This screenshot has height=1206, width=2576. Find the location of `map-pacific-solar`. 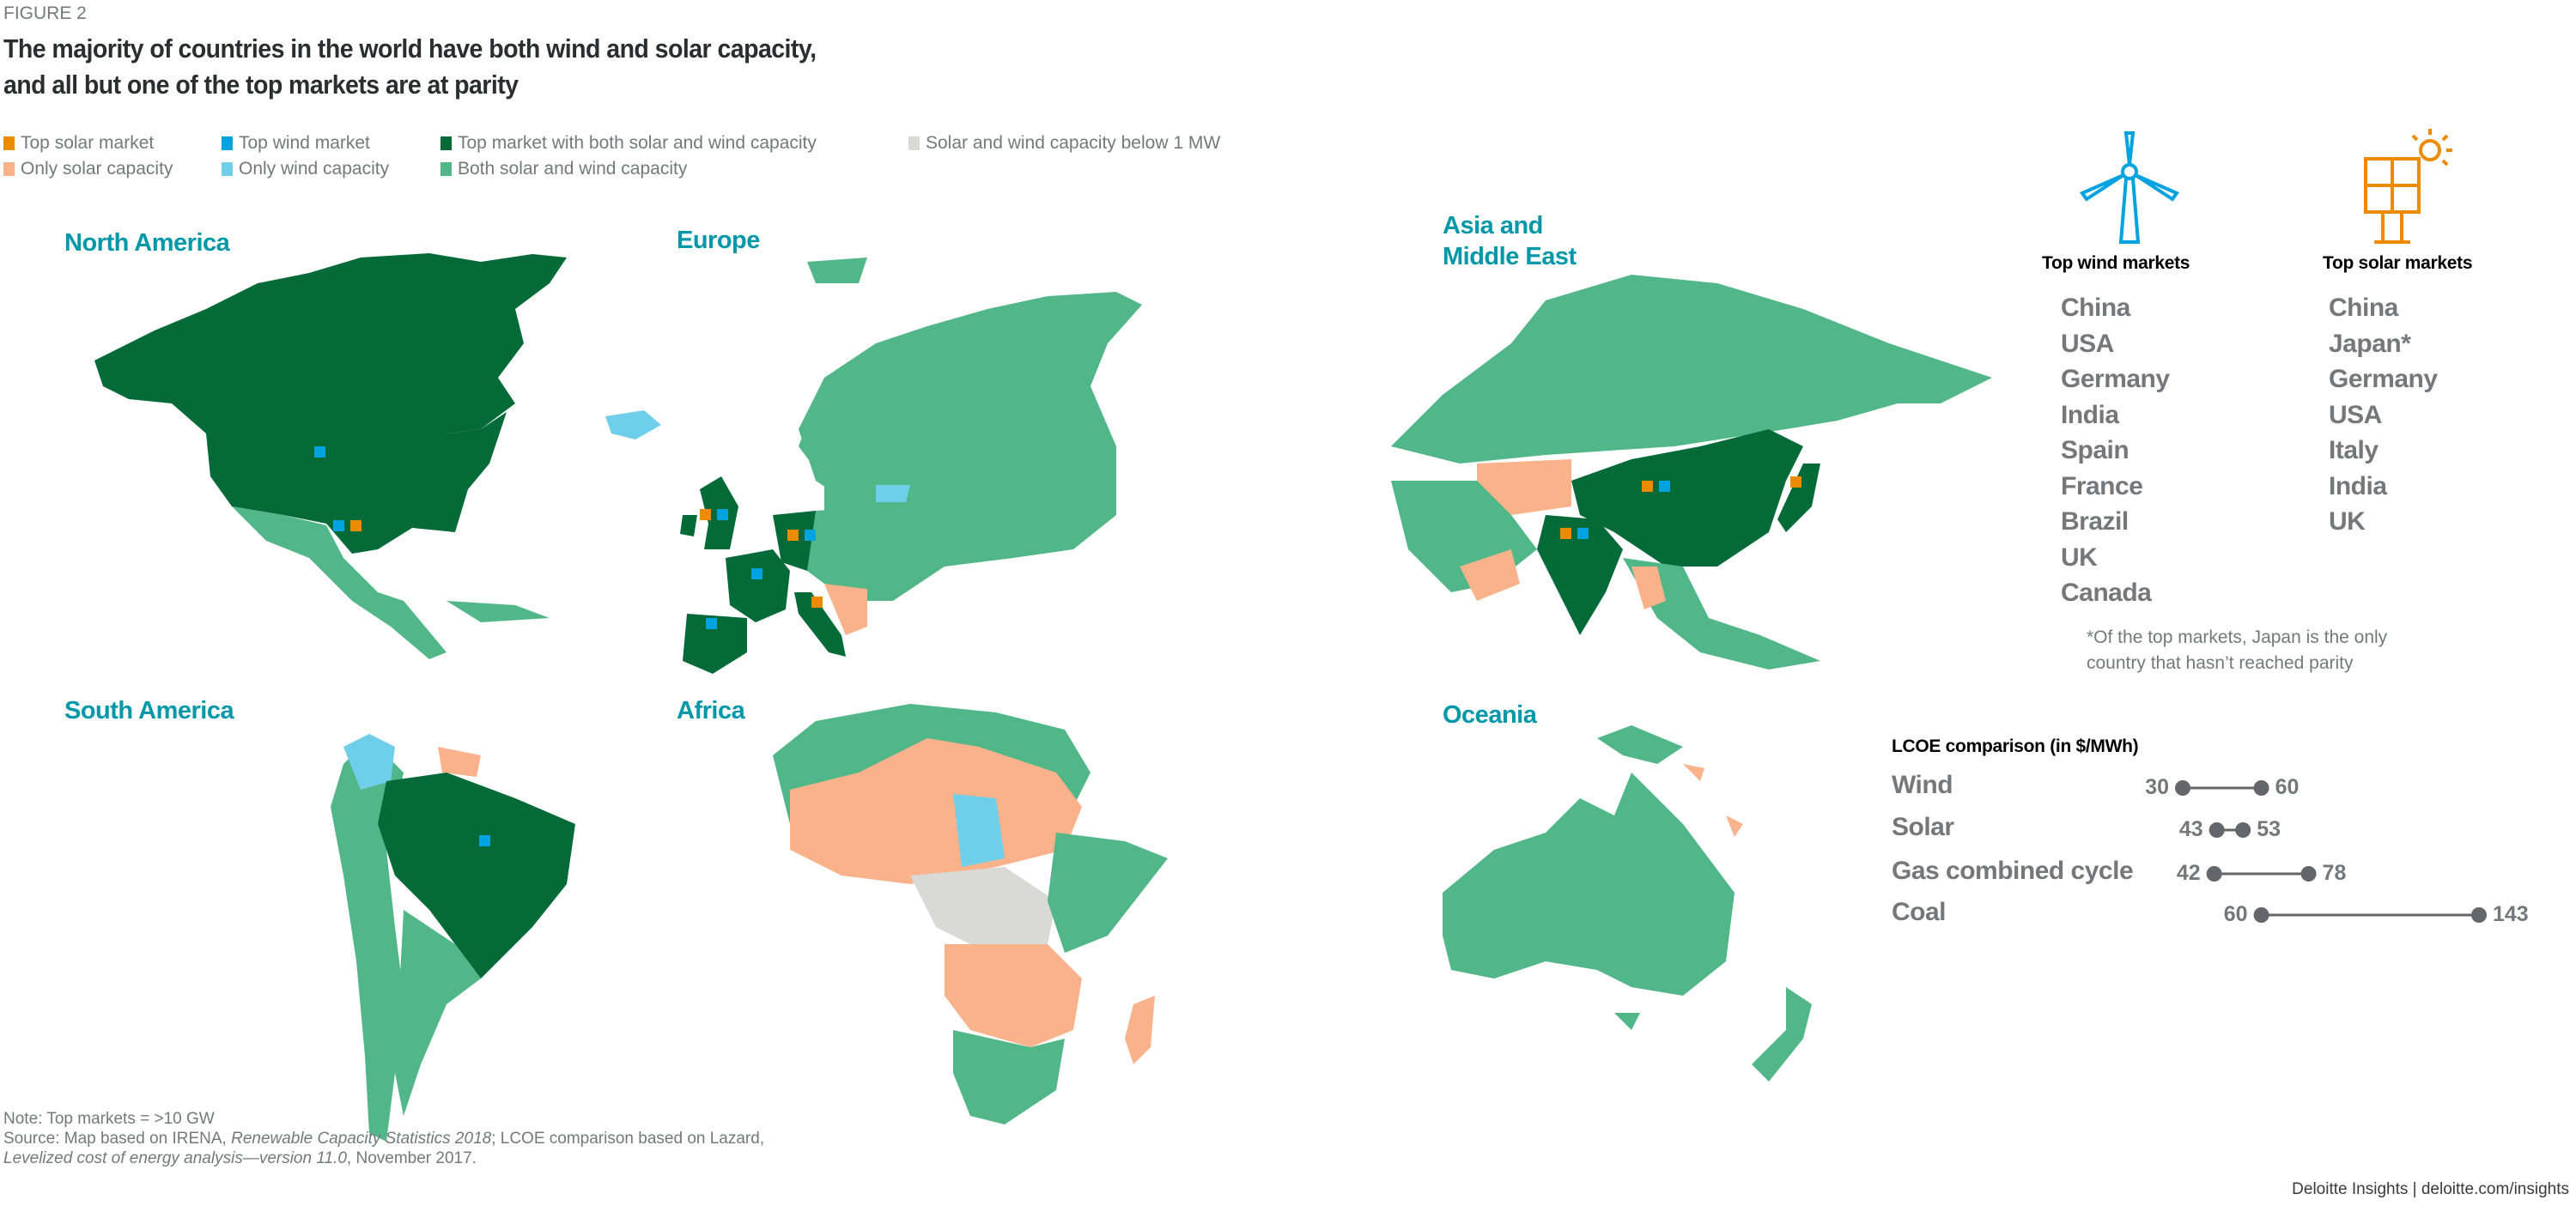

map-pacific-solar is located at coordinates (1713, 800).